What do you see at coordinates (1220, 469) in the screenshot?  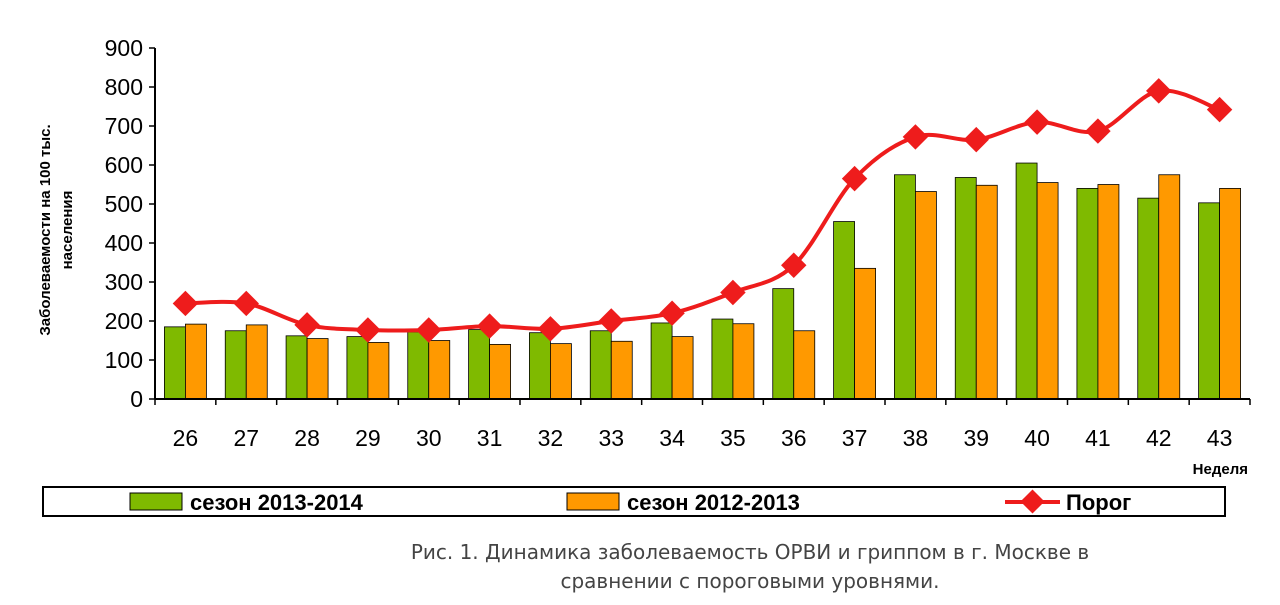 I see `x-axis-title: Неделя` at bounding box center [1220, 469].